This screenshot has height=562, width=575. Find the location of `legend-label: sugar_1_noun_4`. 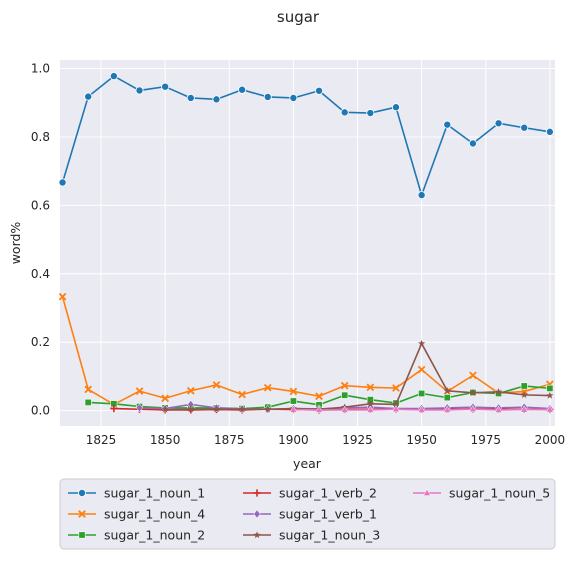

legend-label: sugar_1_noun_4 is located at coordinates (154, 514).